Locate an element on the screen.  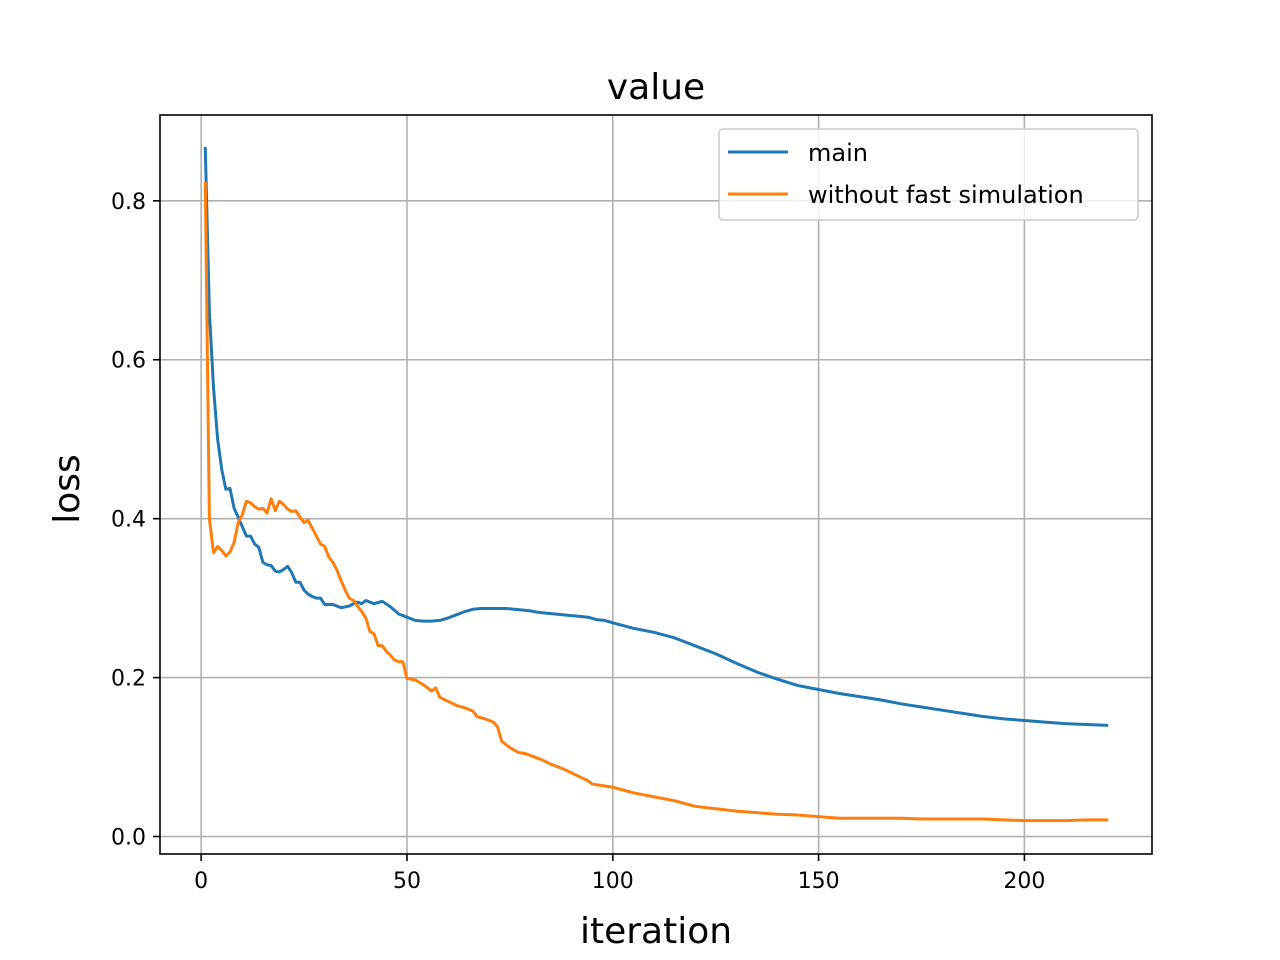
legend-box is located at coordinates (928, 174).